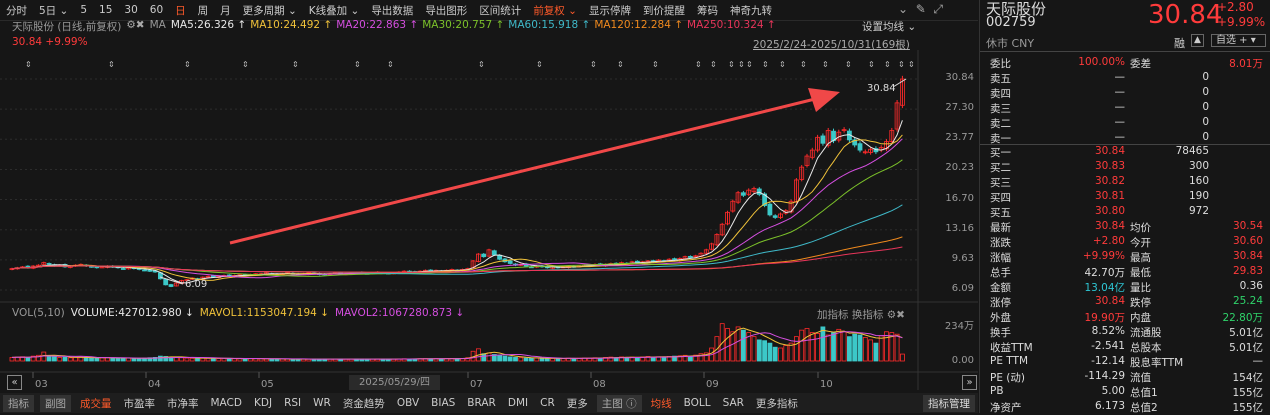 This screenshot has width=1270, height=415. Describe the element at coordinates (609, 10) in the screenshot. I see `toolbar-item: 显示停牌` at that location.